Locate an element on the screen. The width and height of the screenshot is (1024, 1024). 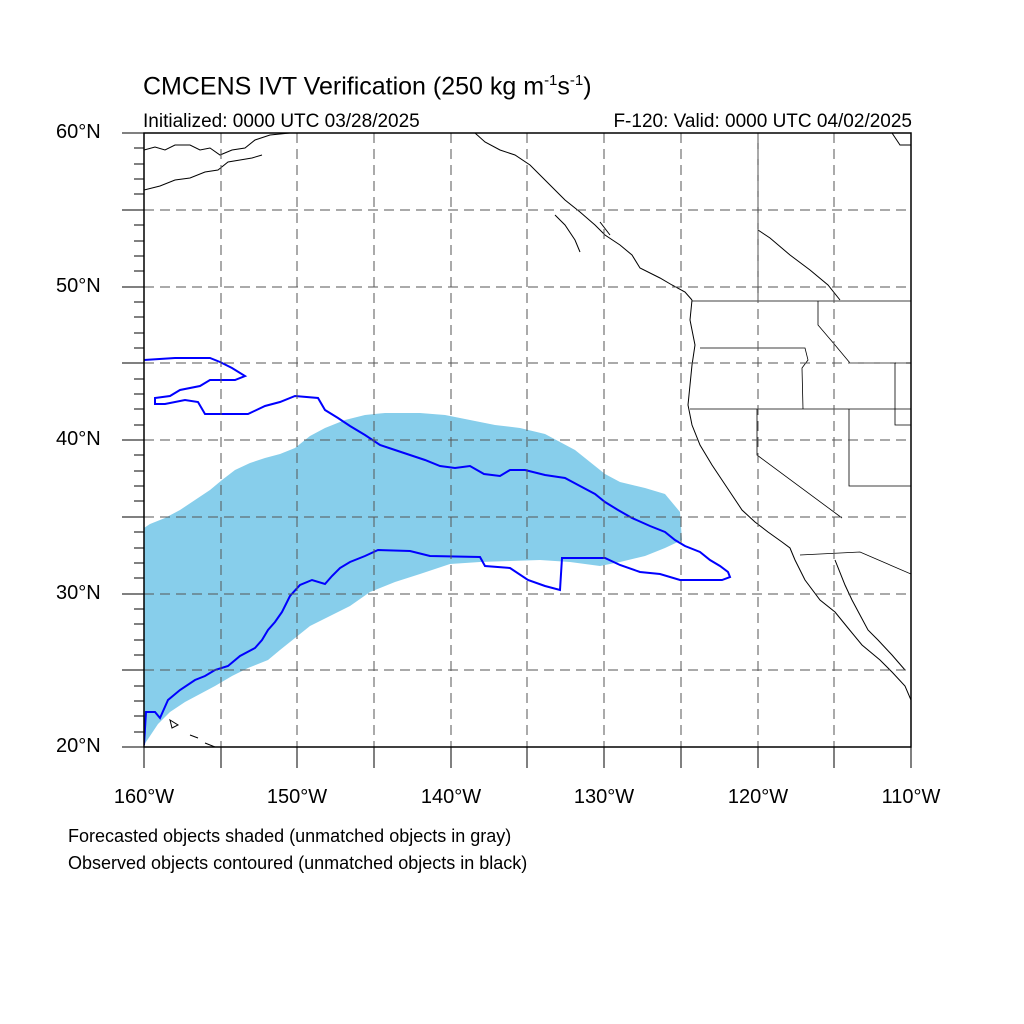
initialized-label: Initialized: 0000 UTC 03/28/2025 is located at coordinates (281, 121).